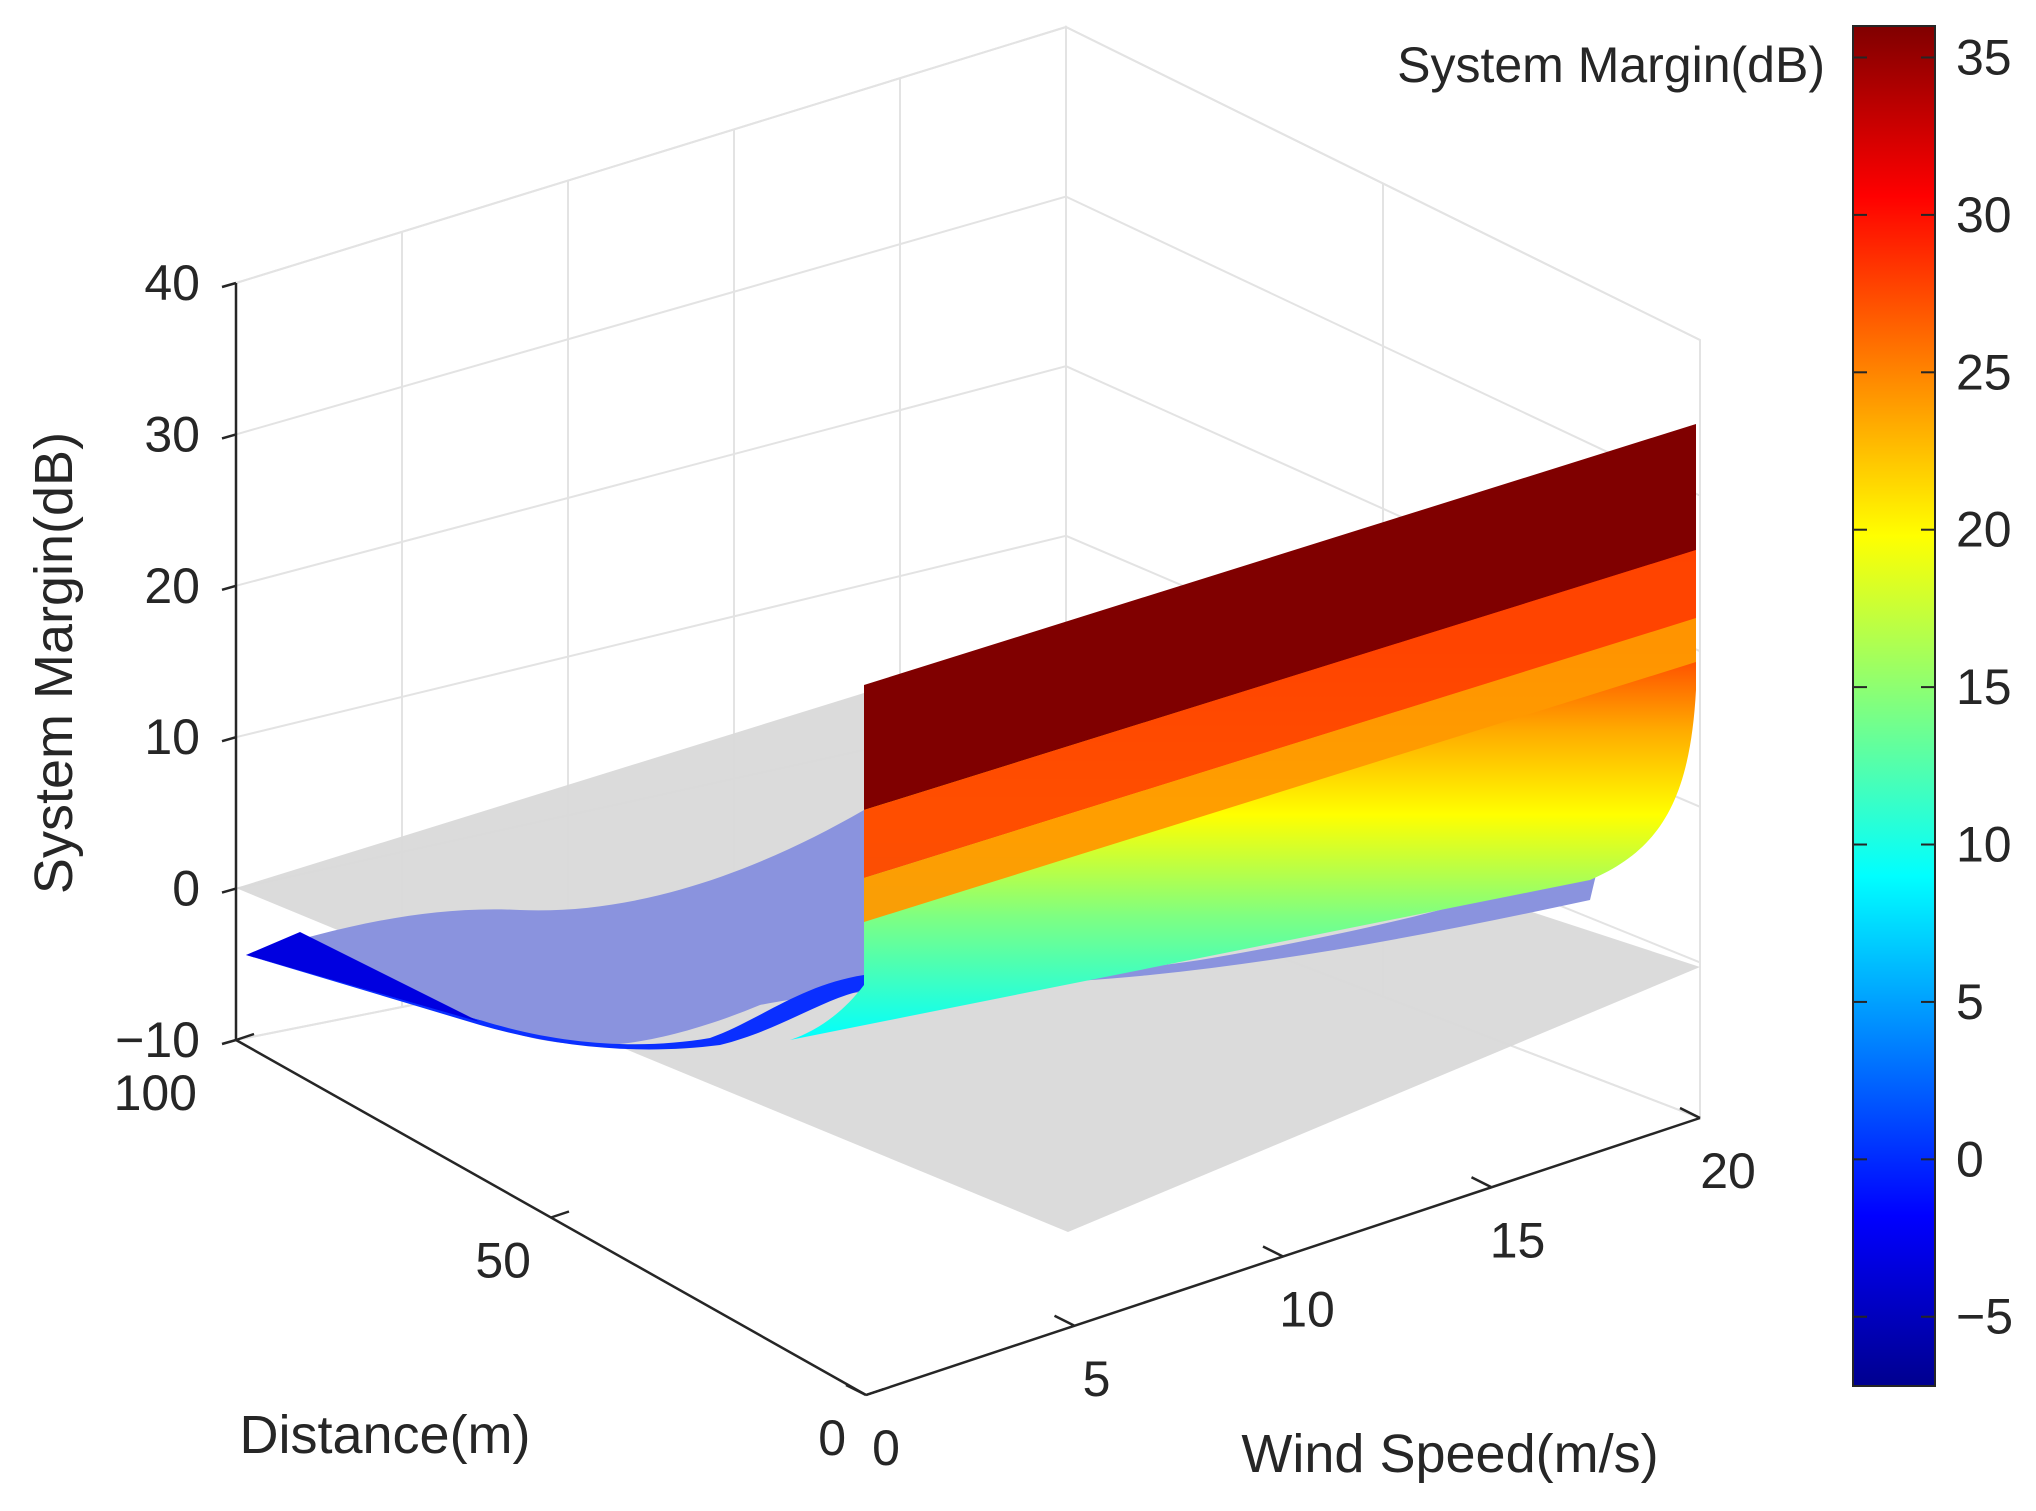  I want to click on surface-red-band, so click(1280, 714).